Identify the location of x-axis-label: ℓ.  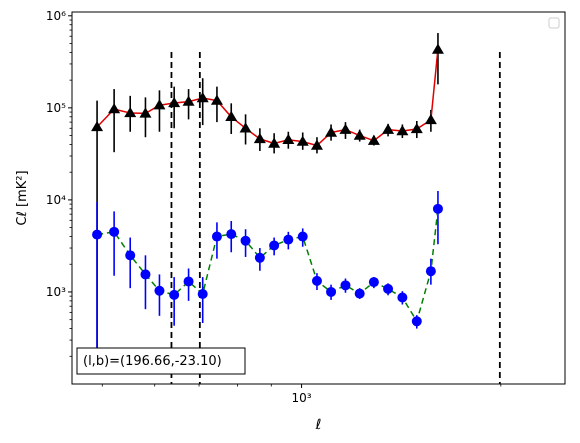
(318, 425).